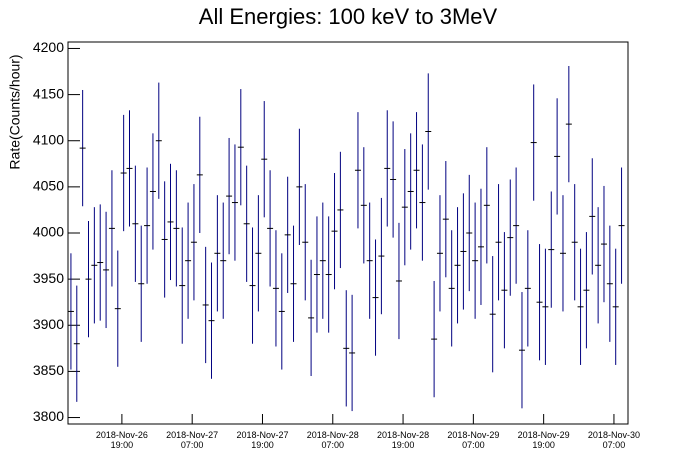 The height and width of the screenshot is (472, 696). What do you see at coordinates (48, 278) in the screenshot?
I see `y-tick-label: 3950` at bounding box center [48, 278].